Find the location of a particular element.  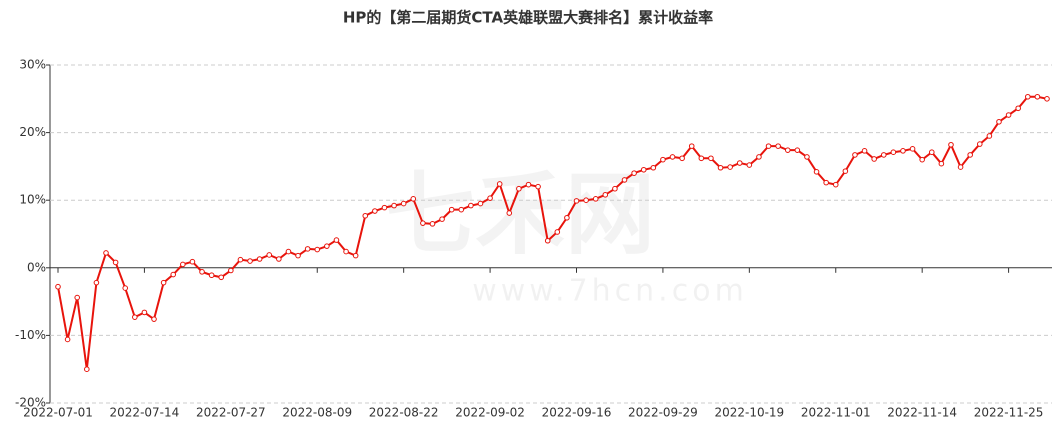

chart-title: HP的【第二届期货CTA英雄联盟大赛排名】累计收益率 is located at coordinates (528, 18).